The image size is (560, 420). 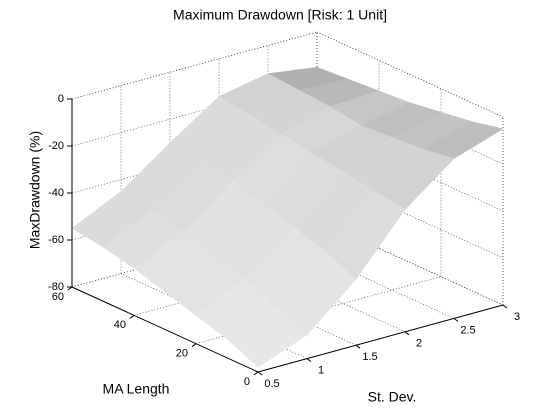 What do you see at coordinates (56, 193) in the screenshot?
I see `z-tick-label: -40` at bounding box center [56, 193].